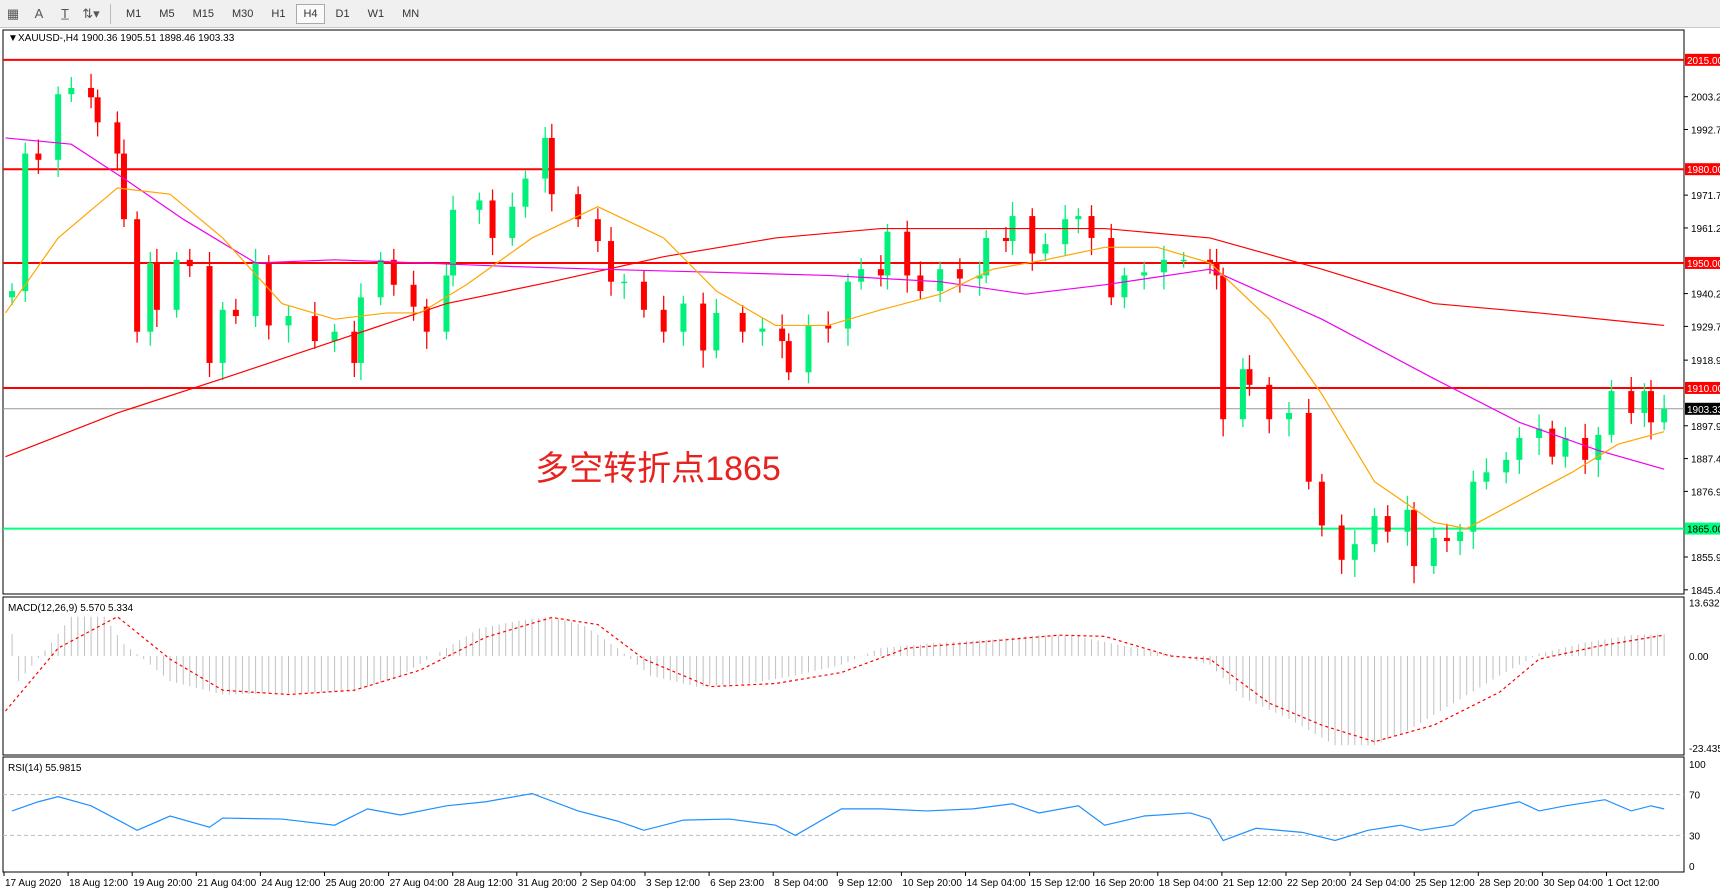 This screenshot has width=1720, height=895. Describe the element at coordinates (355, 883) in the screenshot. I see `time-axis-label: 25 Aug 20:00` at that location.